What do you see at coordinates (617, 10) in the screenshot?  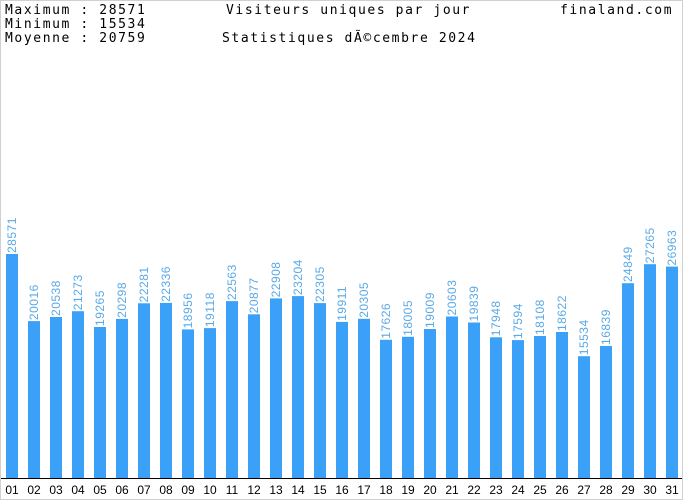 I see `site-name: finaland.com` at bounding box center [617, 10].